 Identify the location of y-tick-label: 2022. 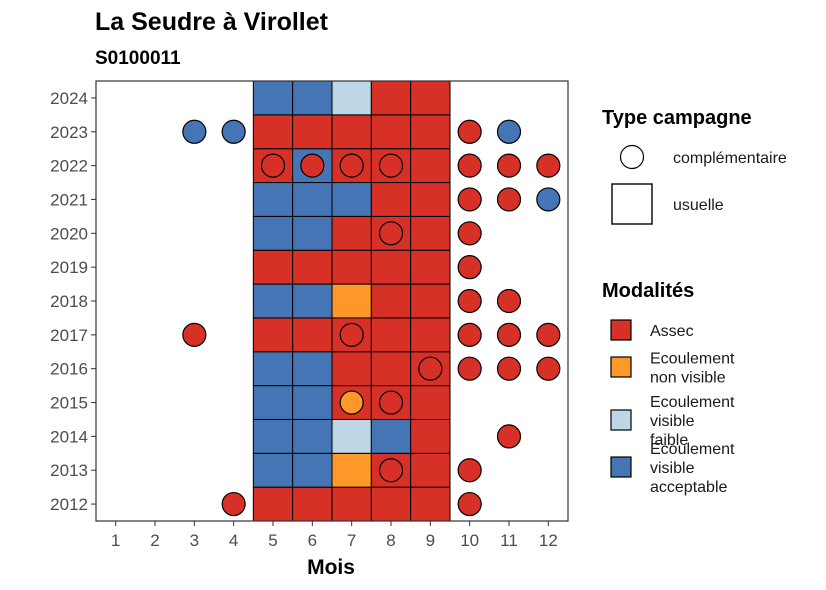
(69, 166).